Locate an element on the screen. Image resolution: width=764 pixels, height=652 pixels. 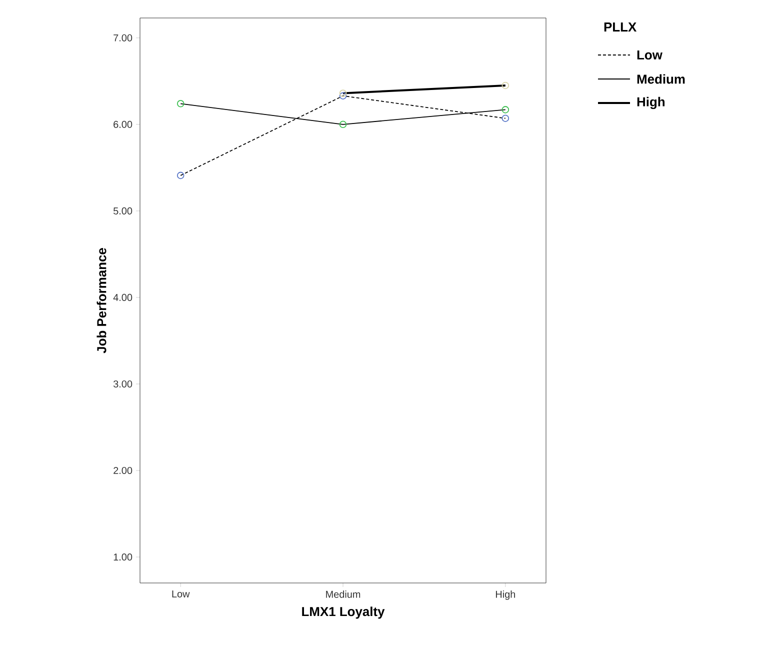
y-tick-label: 3.00 is located at coordinates (122, 384).